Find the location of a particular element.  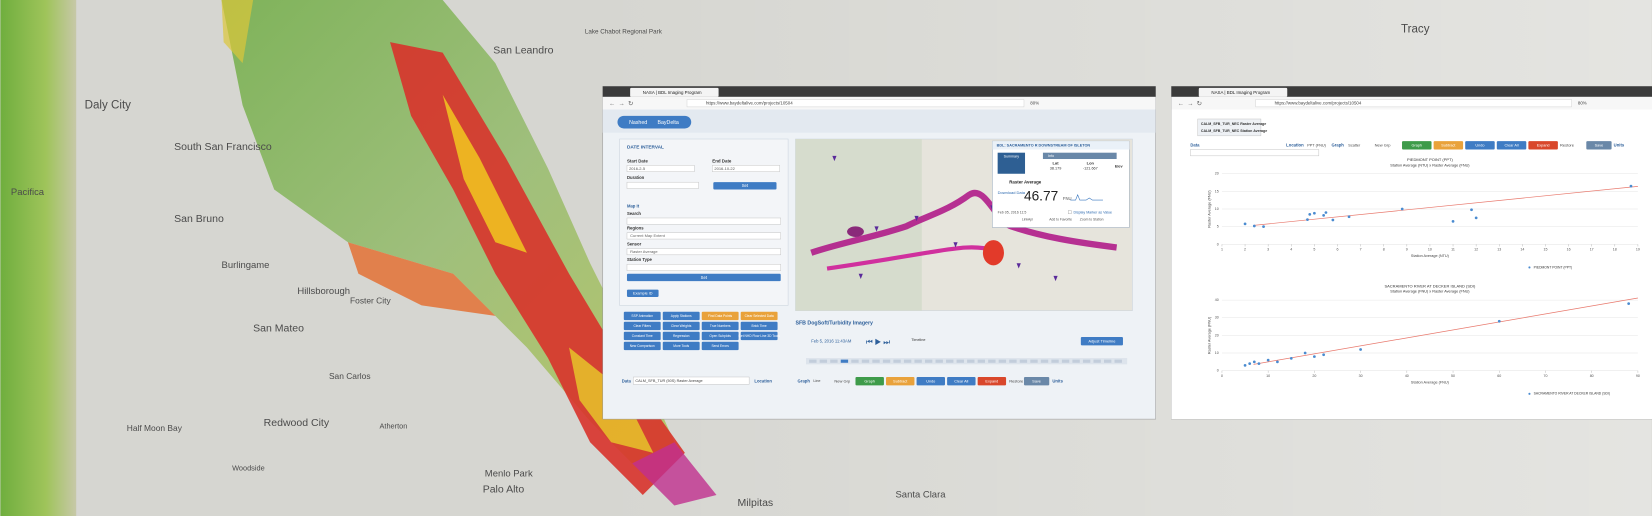

place-label: Foster City is located at coordinates (370, 300).